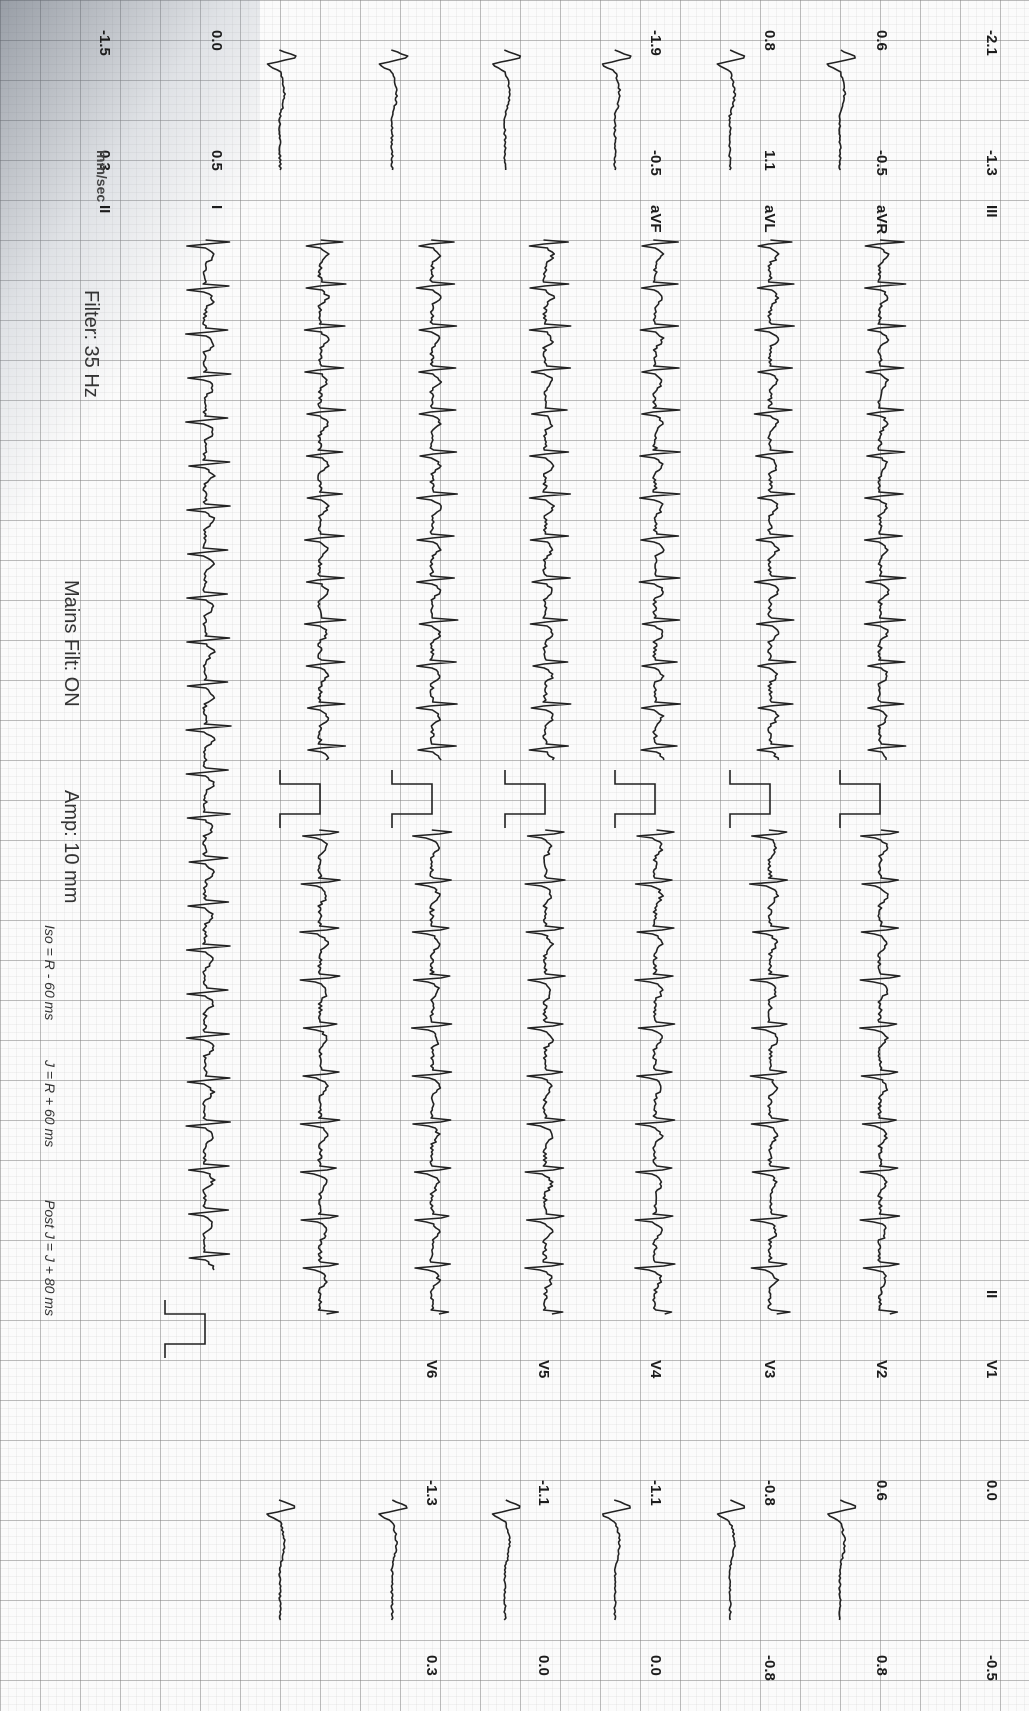  What do you see at coordinates (545, 1072) in the screenshot?
I see `trace-V4` at bounding box center [545, 1072].